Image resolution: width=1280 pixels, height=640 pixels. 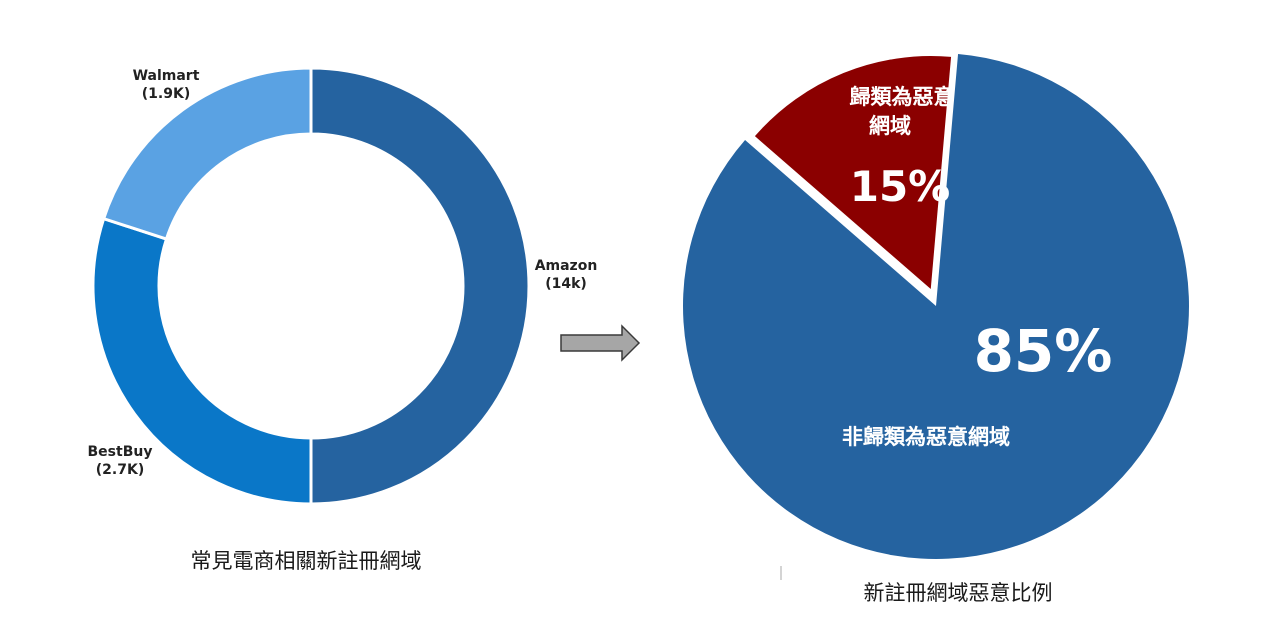 I want to click on pie-slice-malicious, so click(x=853, y=173).